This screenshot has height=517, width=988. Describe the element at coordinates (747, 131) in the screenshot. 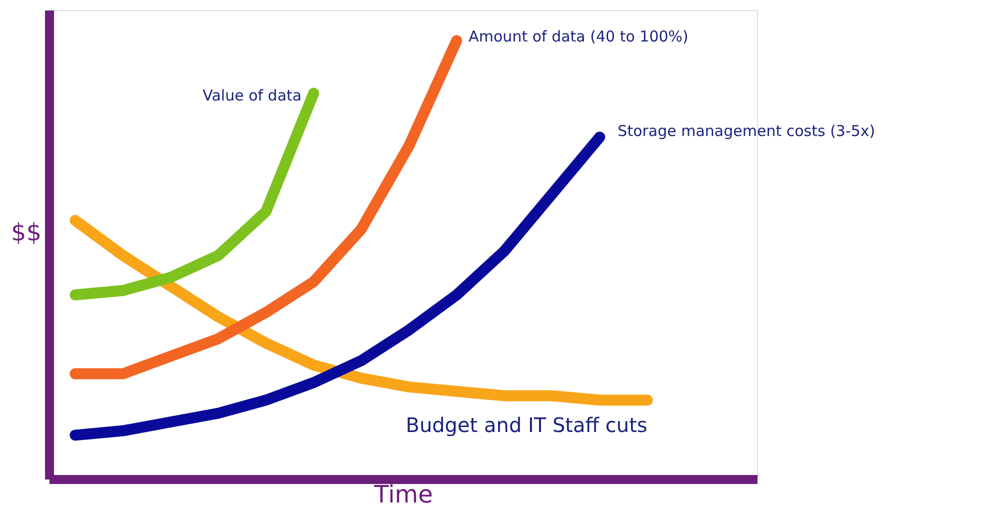

I see `series-label: Storage management costs (3-5x)` at that location.